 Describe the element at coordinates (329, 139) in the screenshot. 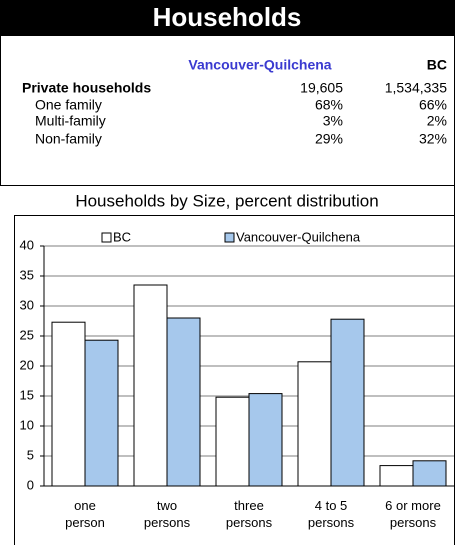

I see `cell: 29%` at that location.